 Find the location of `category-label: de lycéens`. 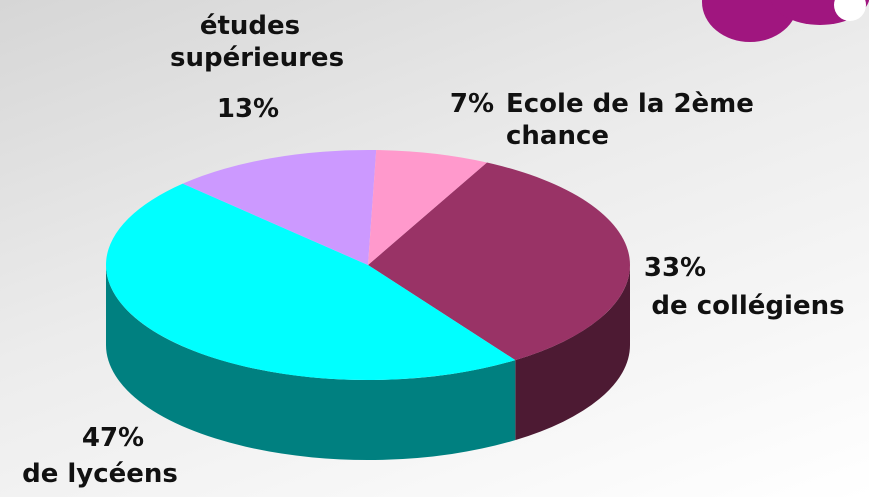

category-label: de lycéens is located at coordinates (100, 474).